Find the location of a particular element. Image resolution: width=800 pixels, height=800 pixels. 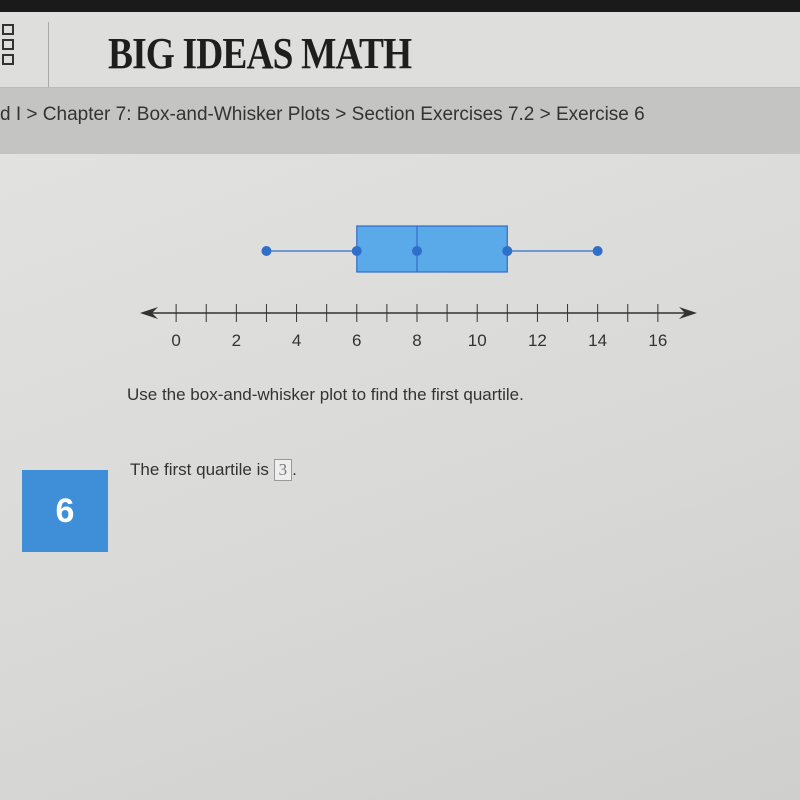

tick-label: 4 is located at coordinates (296, 340).